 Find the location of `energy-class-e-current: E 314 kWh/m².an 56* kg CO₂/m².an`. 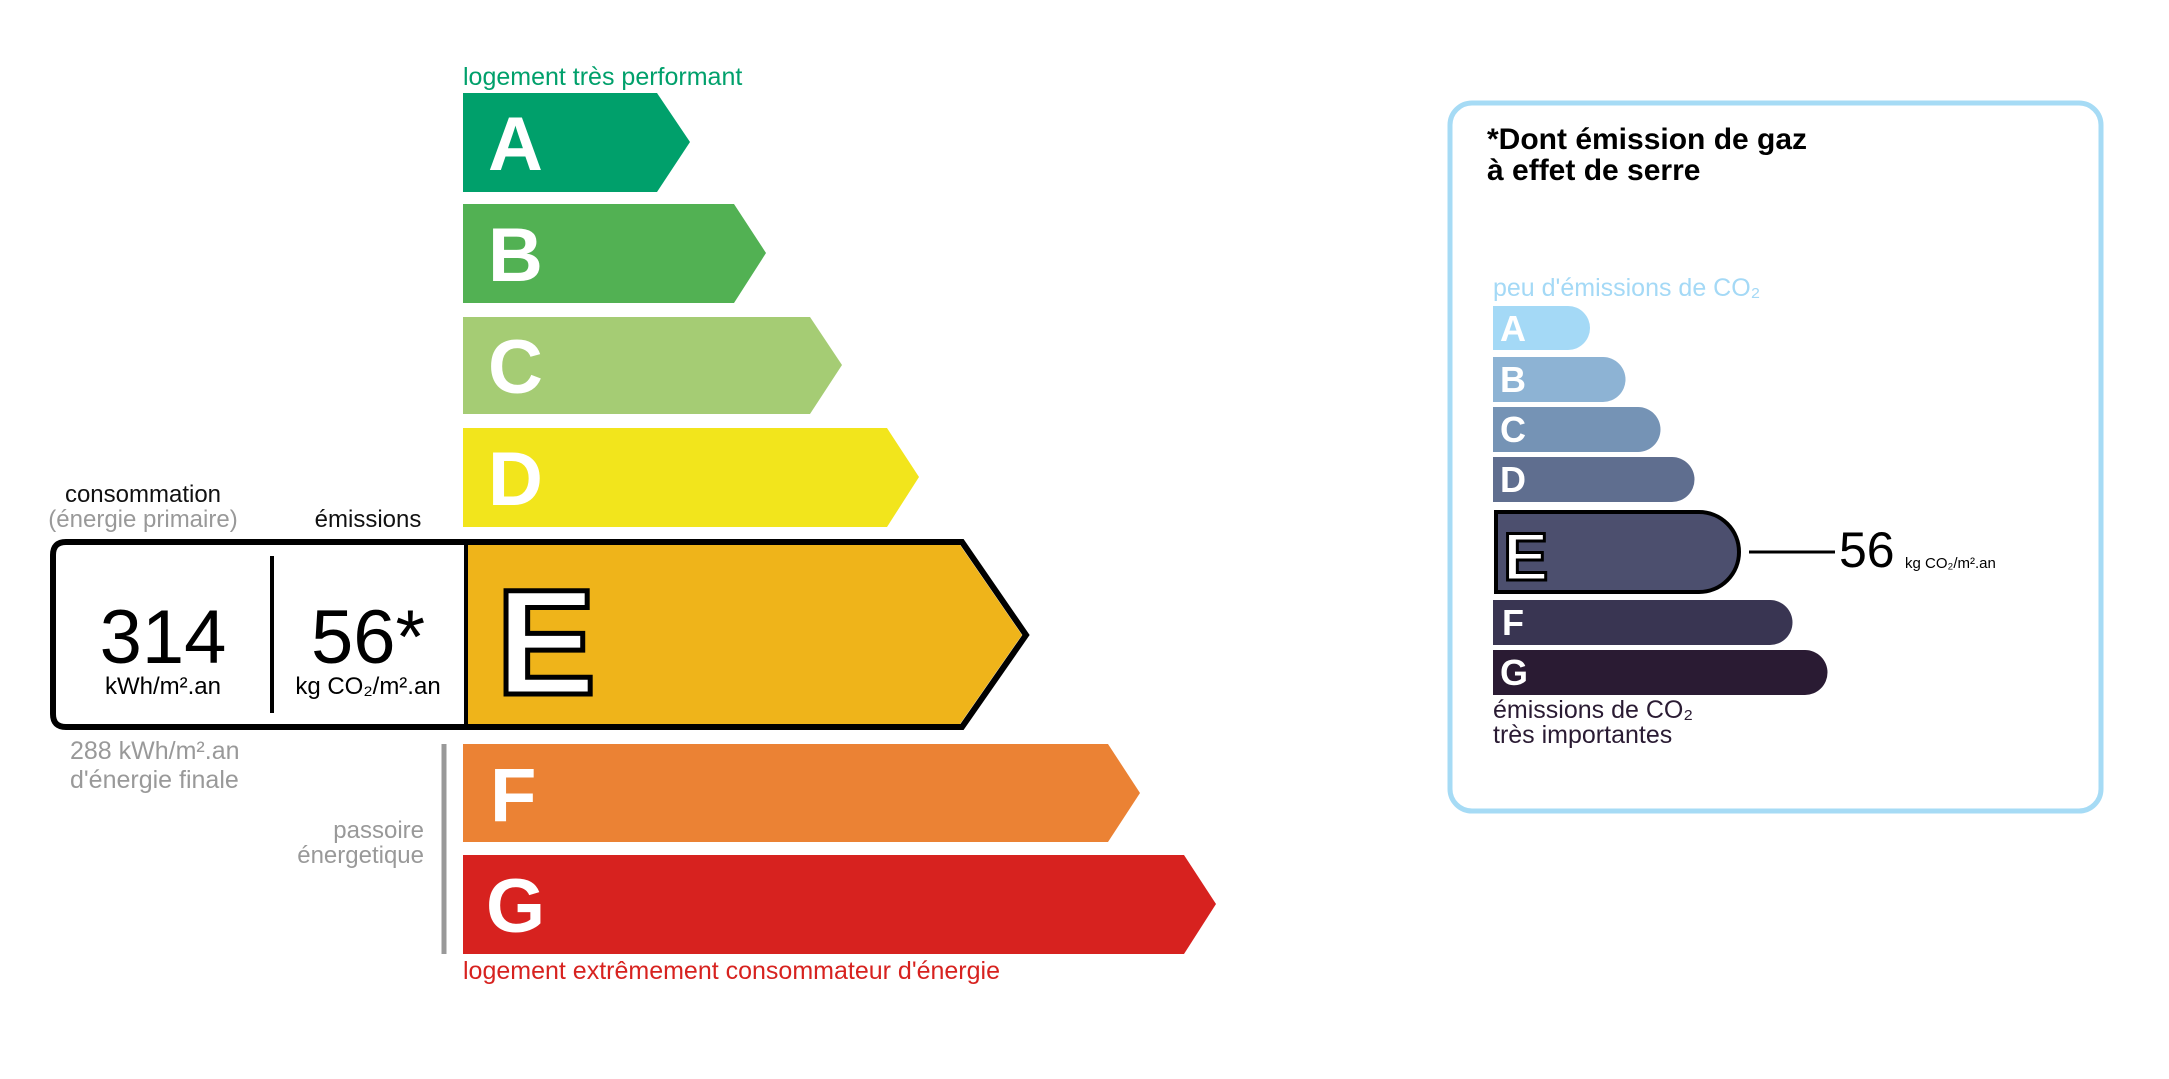

energy-class-e-current: E 314 kWh/m².an 56* kg CO₂/m².an is located at coordinates (540, 634).